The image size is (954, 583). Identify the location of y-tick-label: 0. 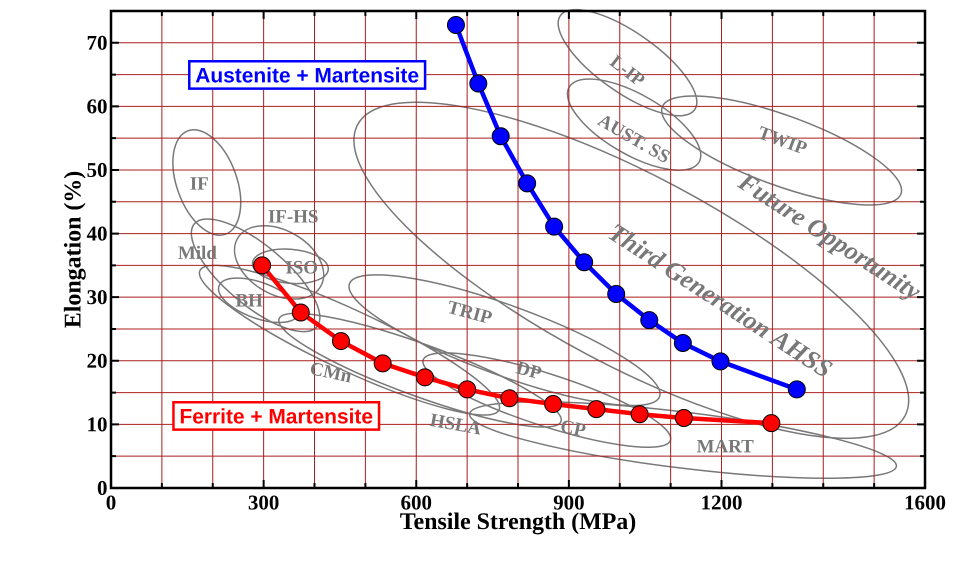
(102, 488).